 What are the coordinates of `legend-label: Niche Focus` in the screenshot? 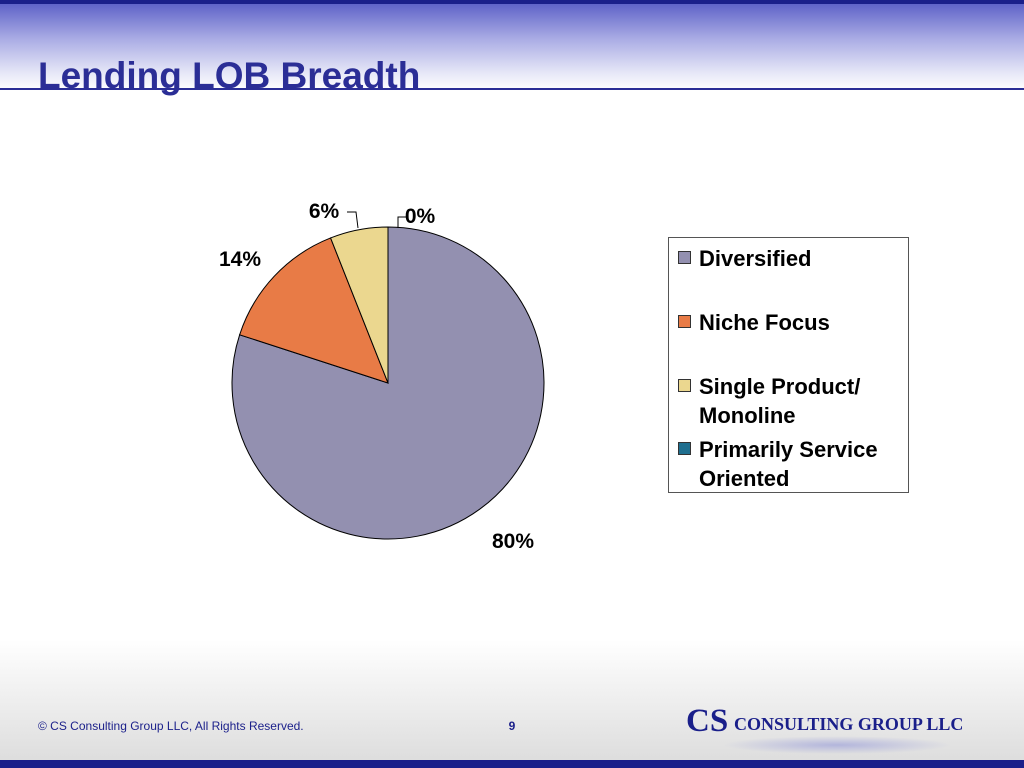 It's located at (764, 322).